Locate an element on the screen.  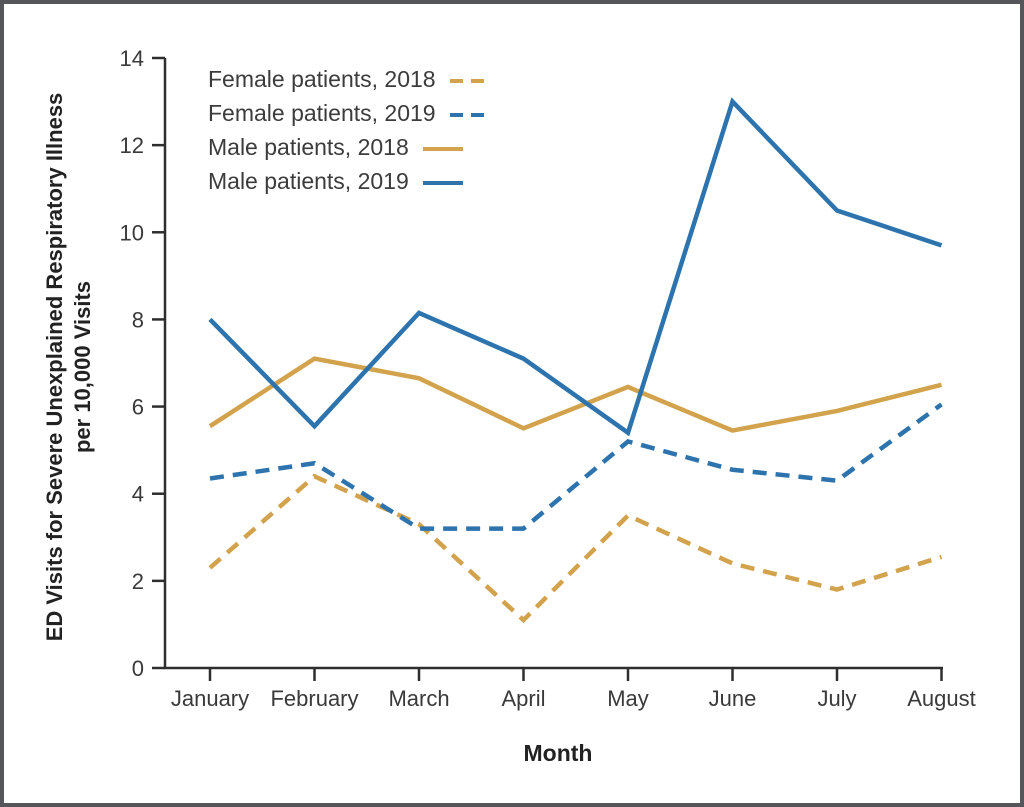
legend-label: Female patients, 2019 is located at coordinates (322, 112).